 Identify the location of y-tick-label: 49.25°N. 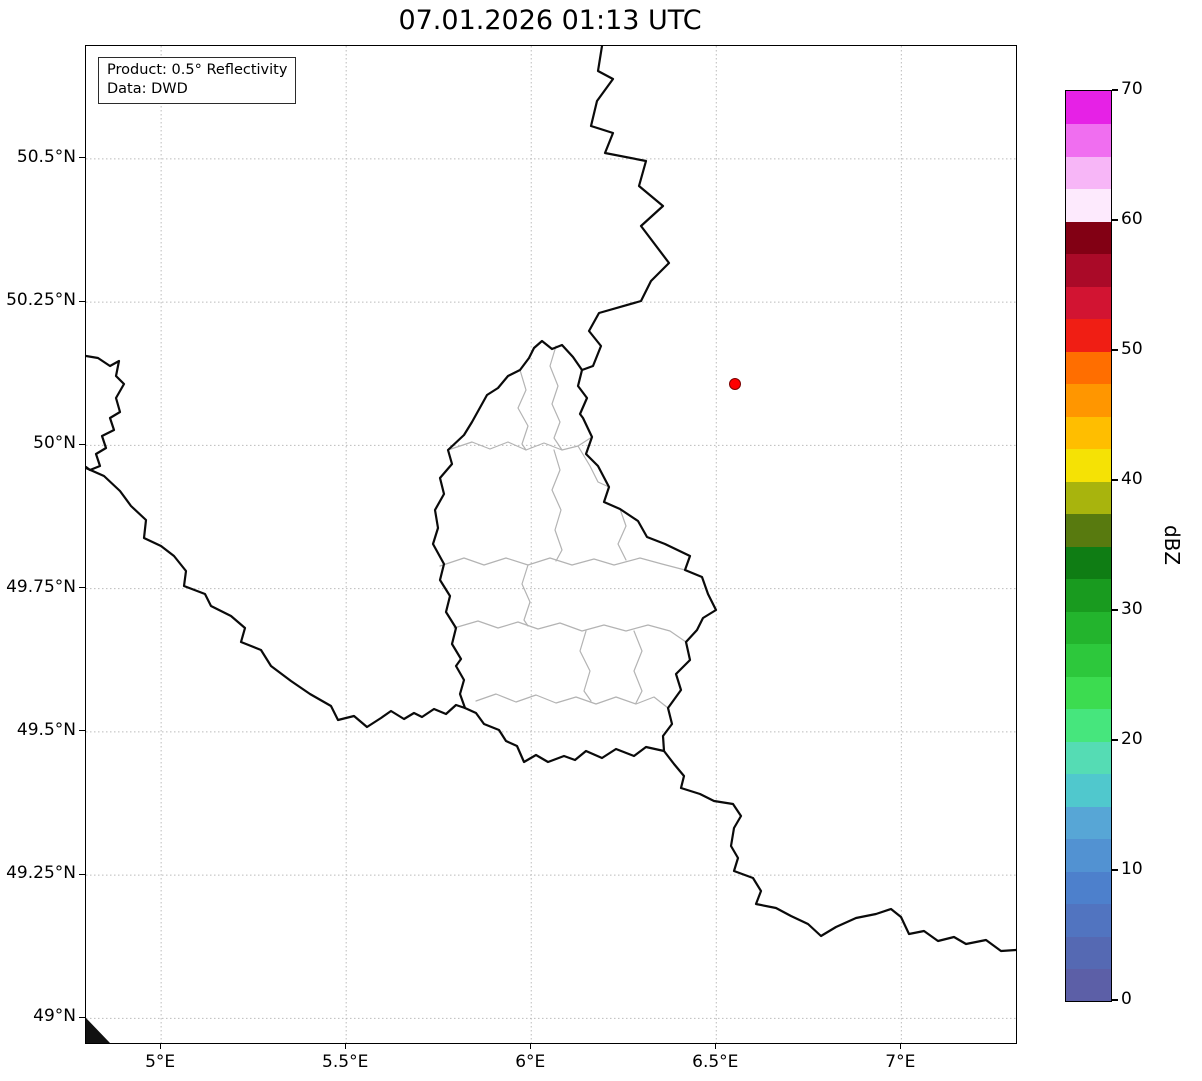
(41, 873).